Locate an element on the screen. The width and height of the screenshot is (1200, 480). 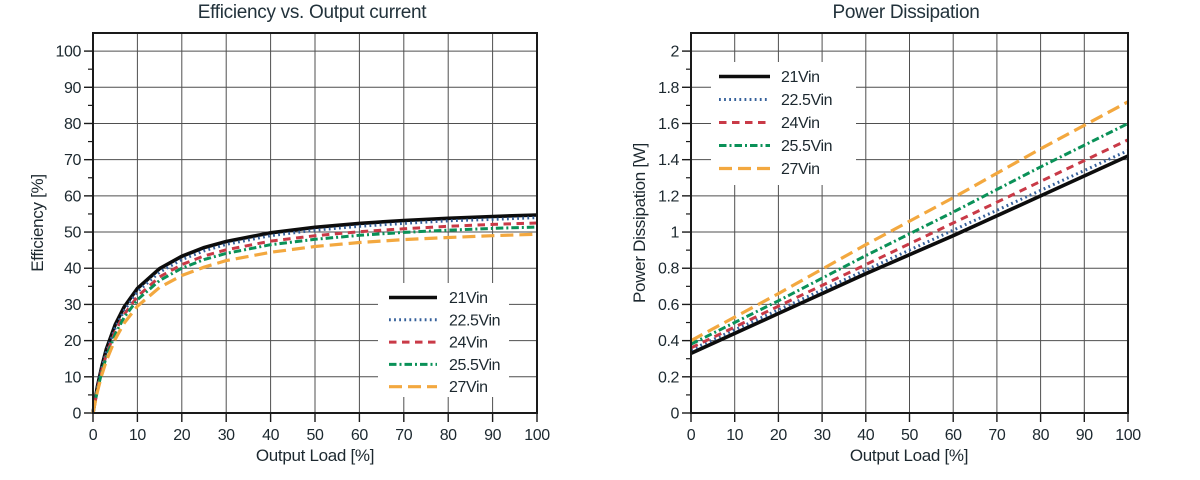
y-tick-label: 0.2 is located at coordinates (669, 377).